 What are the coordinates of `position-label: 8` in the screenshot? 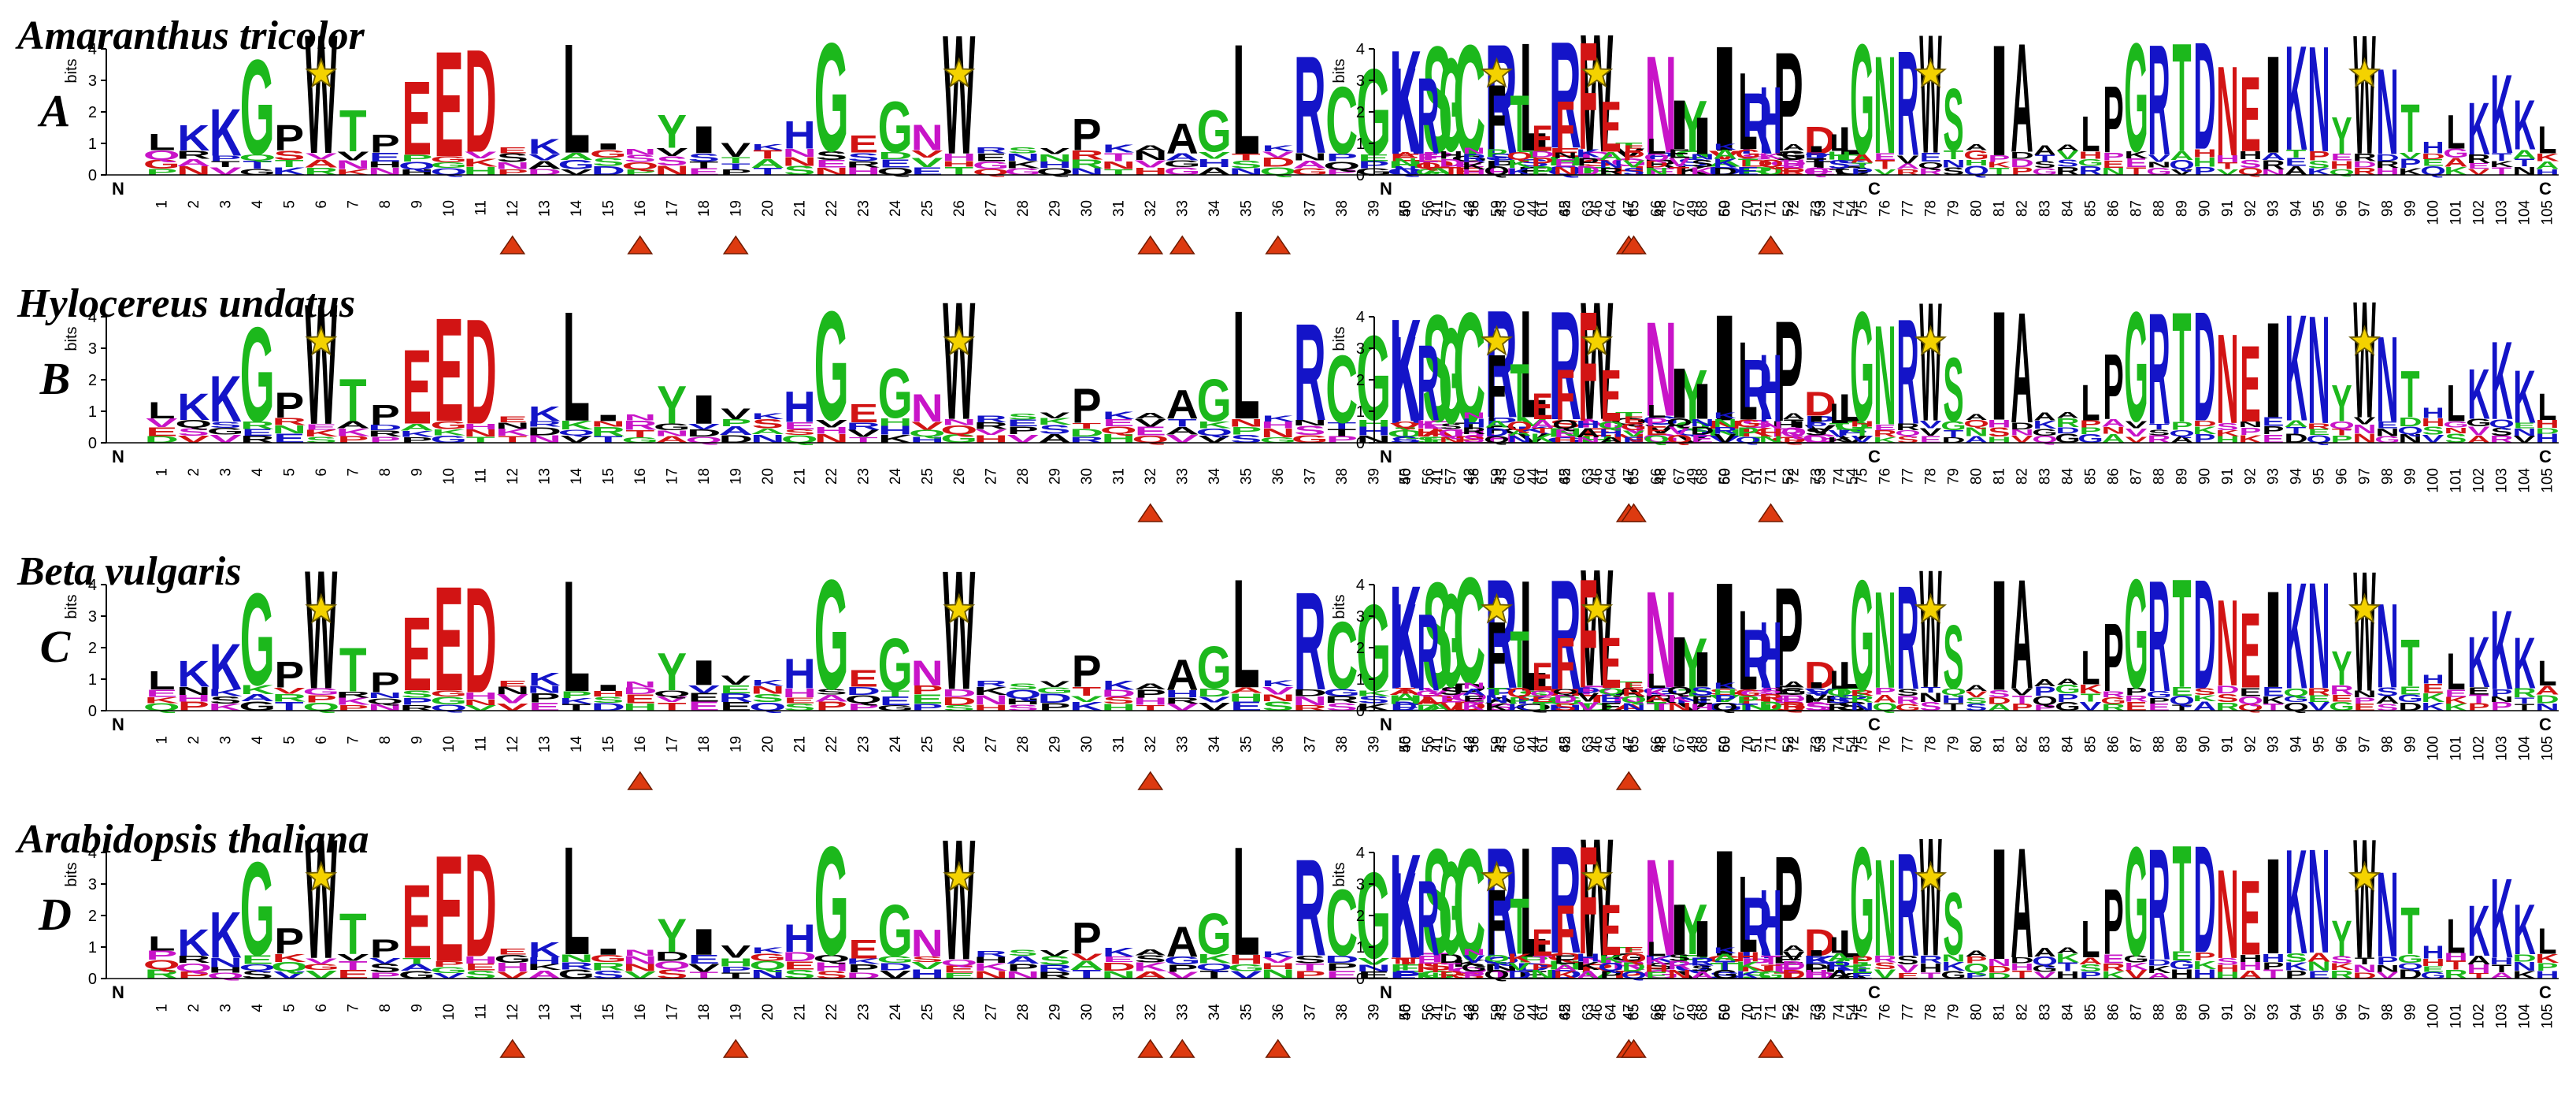 It's located at (385, 204).